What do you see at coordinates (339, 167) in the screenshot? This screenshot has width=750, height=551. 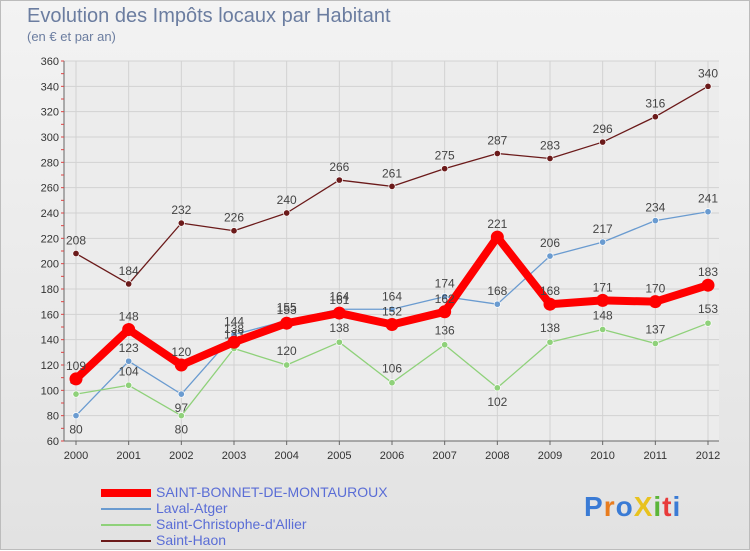 I see `data-label-saint-haon: 266` at bounding box center [339, 167].